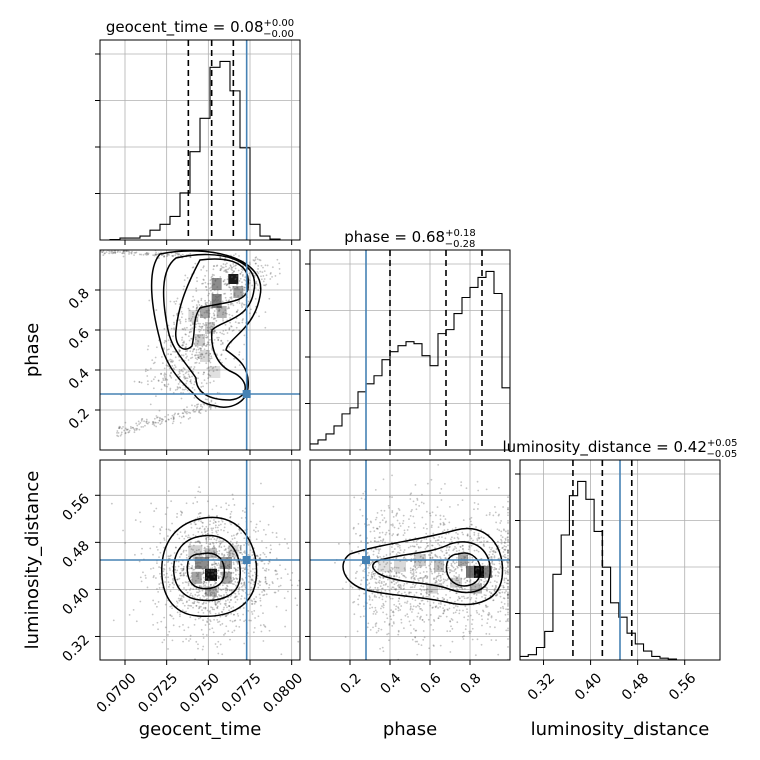 The height and width of the screenshot is (760, 760). What do you see at coordinates (722, 443) in the screenshot?
I see `title-upper-error: +0.05` at bounding box center [722, 443].